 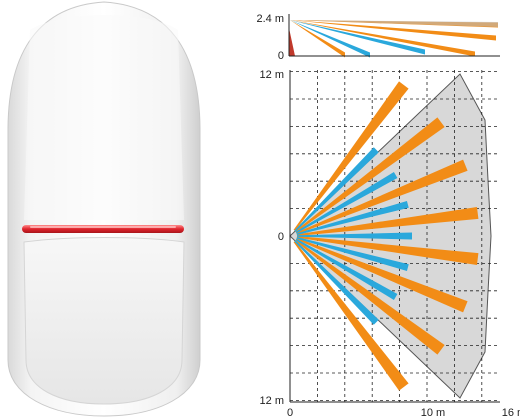 I want to click on side-view-beams, so click(x=394, y=39).